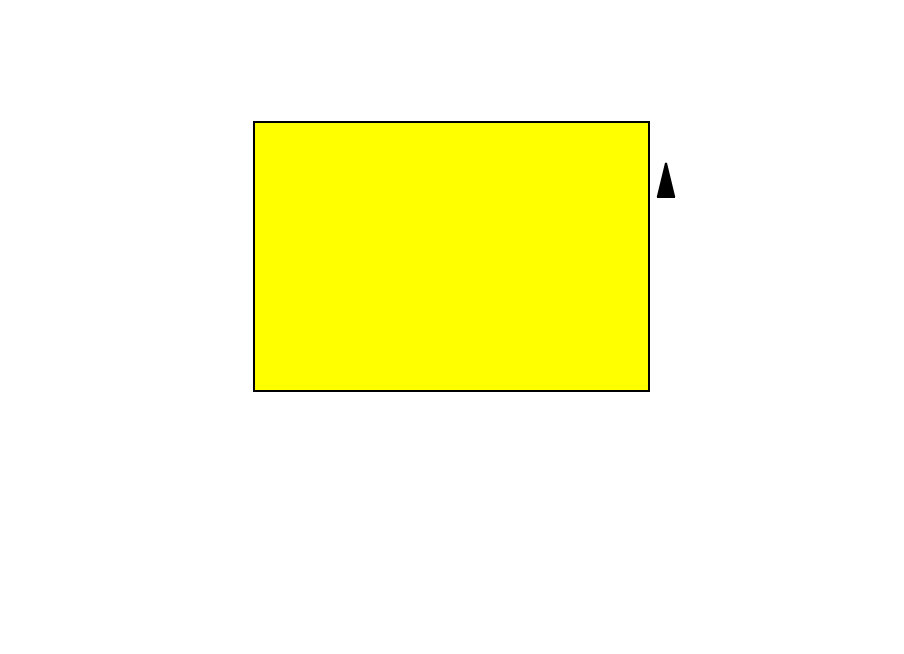  Describe the element at coordinates (666, 179) in the screenshot. I see `colorbar-arrow-icon` at that location.